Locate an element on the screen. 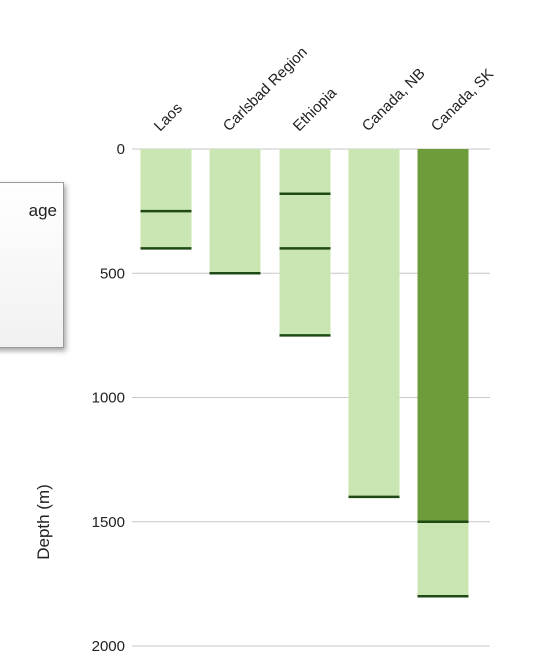 Image resolution: width=552 pixels, height=667 pixels. y-tick-label: 0 is located at coordinates (121, 149).